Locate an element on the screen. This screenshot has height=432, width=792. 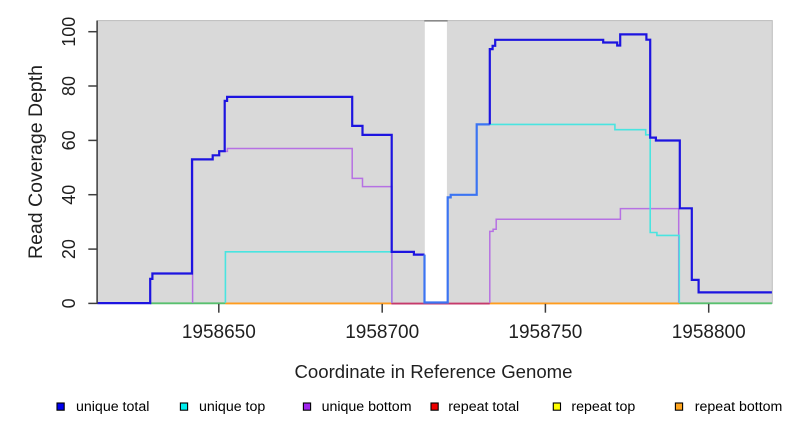
svg-text: 1958700 is located at coordinates (382, 332).